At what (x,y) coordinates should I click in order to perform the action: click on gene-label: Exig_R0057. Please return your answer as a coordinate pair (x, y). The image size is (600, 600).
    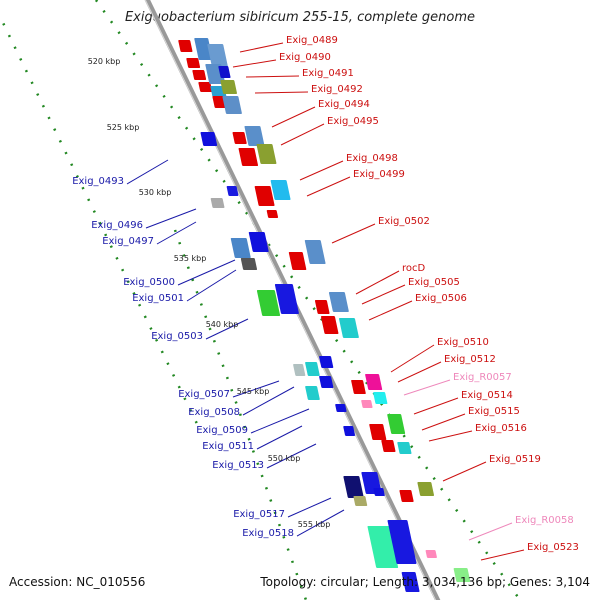
    Looking at the image, I should click on (482, 377).